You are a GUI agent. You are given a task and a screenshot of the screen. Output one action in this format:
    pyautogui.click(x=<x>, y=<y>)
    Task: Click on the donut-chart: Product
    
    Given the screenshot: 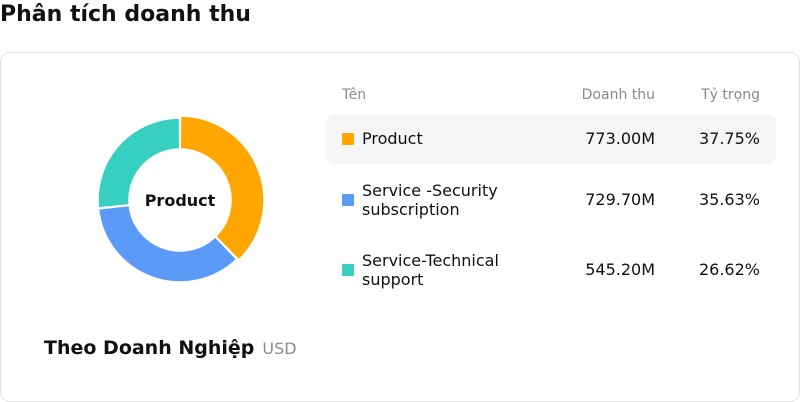 What is the action you would take?
    pyautogui.click(x=180, y=200)
    